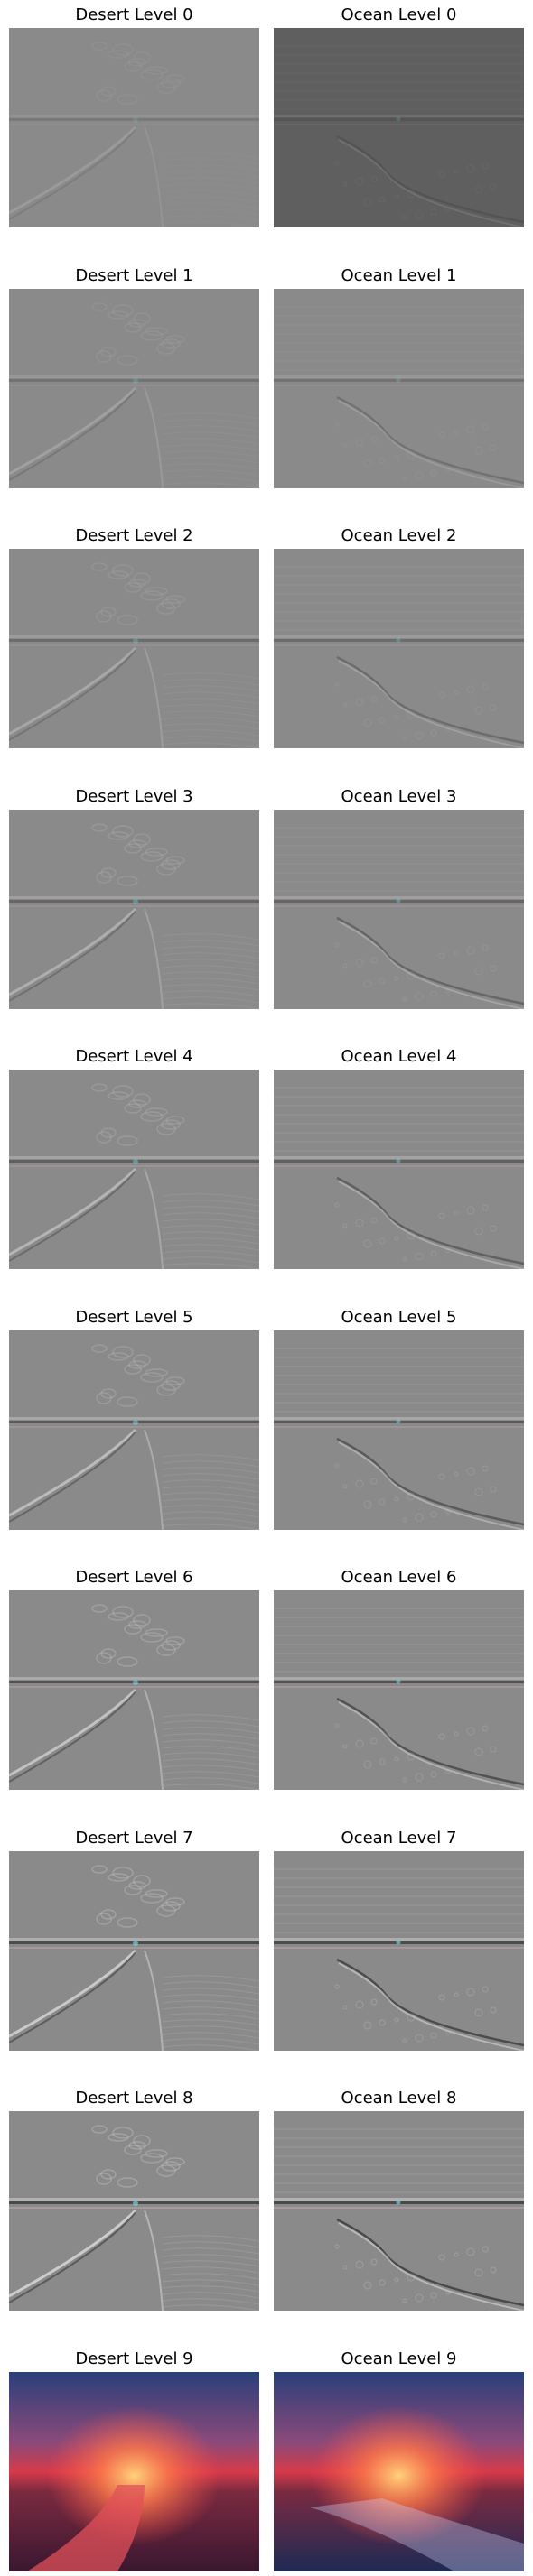  What do you see at coordinates (134, 1317) in the screenshot?
I see `panel-title: Desert Level 5` at bounding box center [134, 1317].